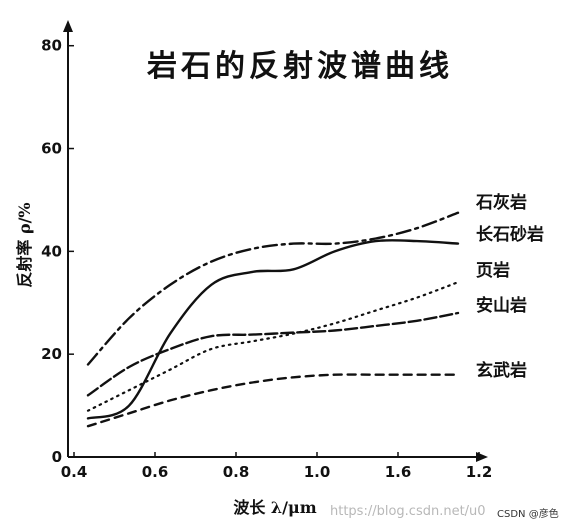  What do you see at coordinates (493, 270) in the screenshot?
I see `series-label: 页岩` at bounding box center [493, 270].